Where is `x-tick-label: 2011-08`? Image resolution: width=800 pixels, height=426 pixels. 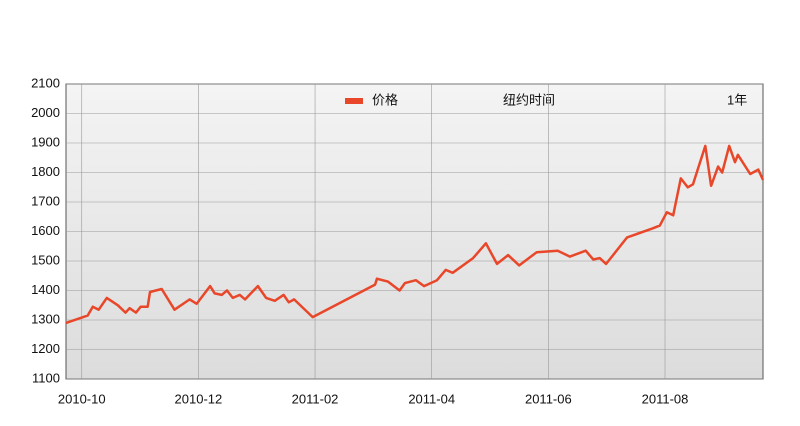 x-tick-label: 2011-08 is located at coordinates (665, 398).